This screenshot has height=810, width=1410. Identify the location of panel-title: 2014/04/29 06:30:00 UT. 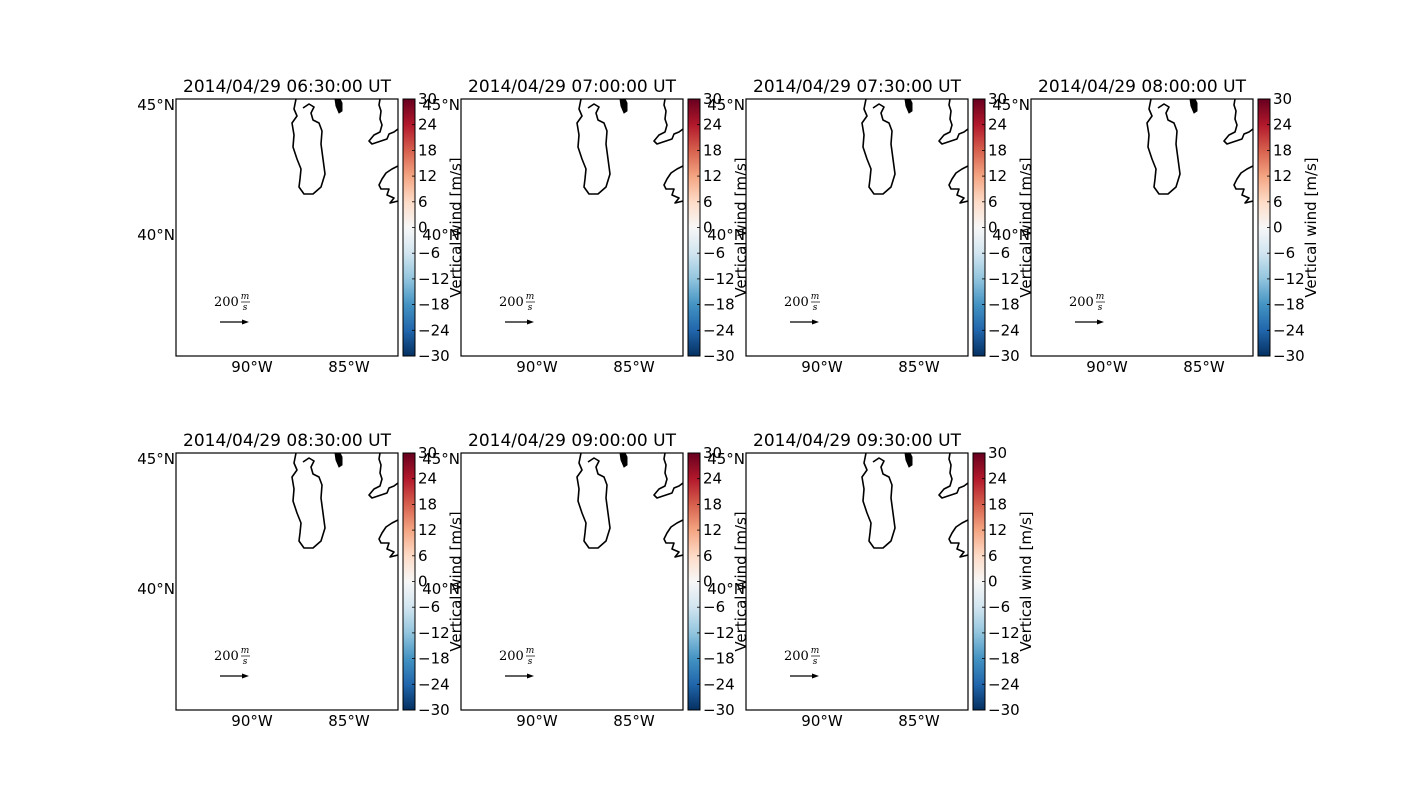
(287, 87).